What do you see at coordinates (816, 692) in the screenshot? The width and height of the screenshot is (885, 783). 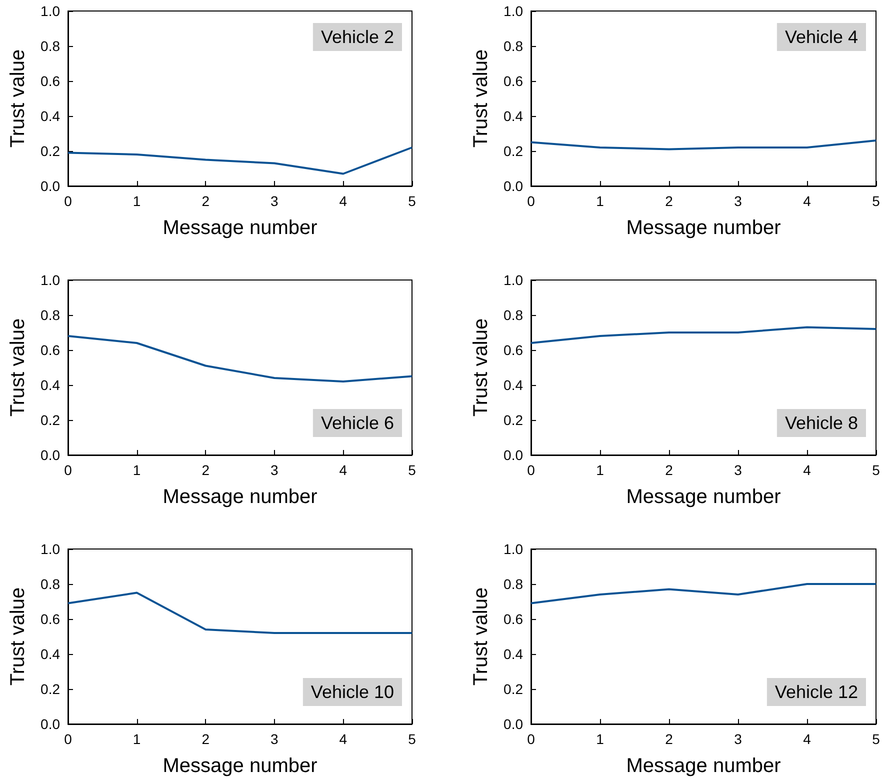 I see `annotation: Vehicle 12` at bounding box center [816, 692].